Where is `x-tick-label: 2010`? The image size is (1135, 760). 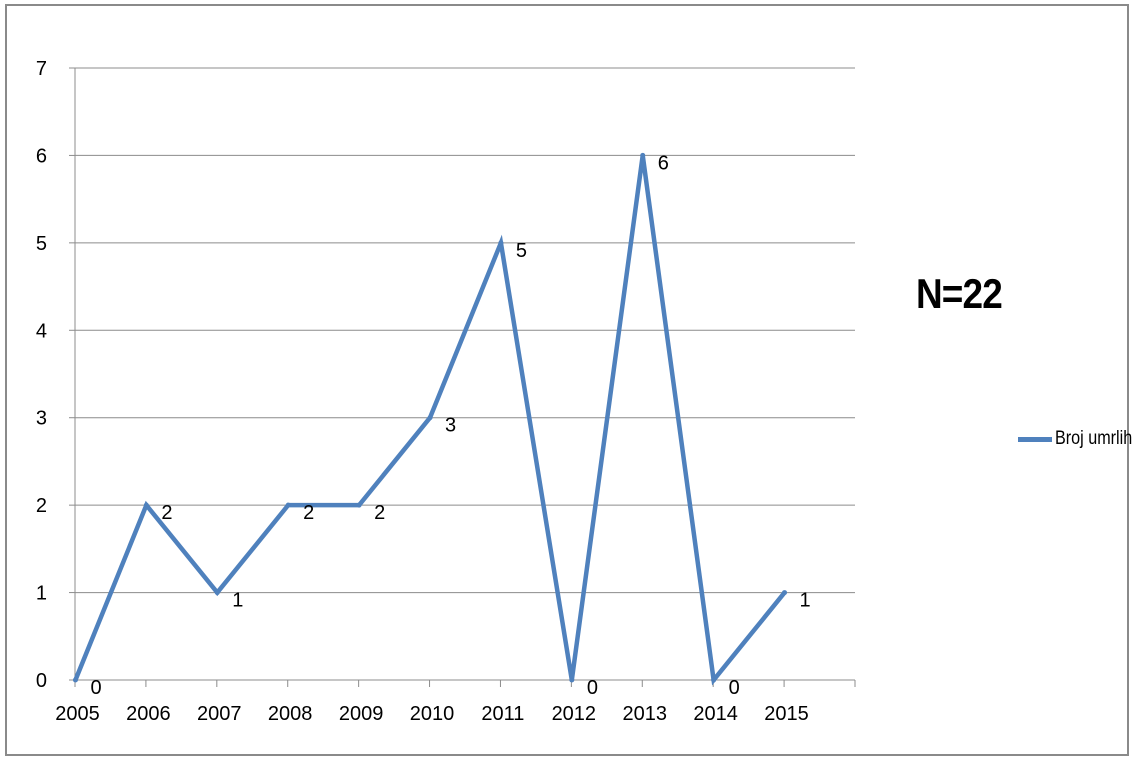
x-tick-label: 2010 is located at coordinates (432, 714).